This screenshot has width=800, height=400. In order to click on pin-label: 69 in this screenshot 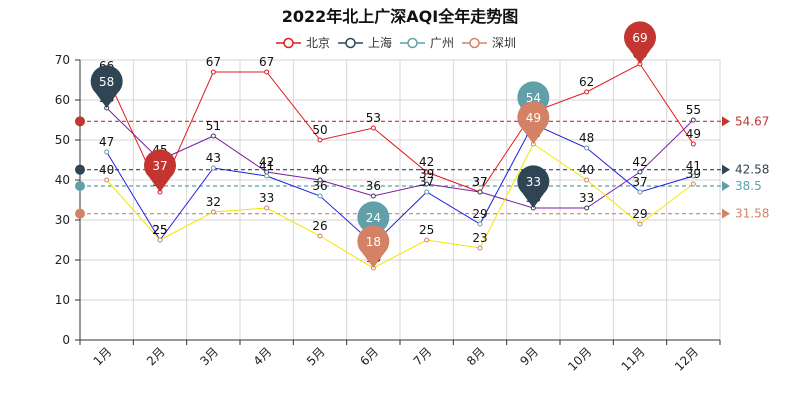, I will do `click(639, 38)`.